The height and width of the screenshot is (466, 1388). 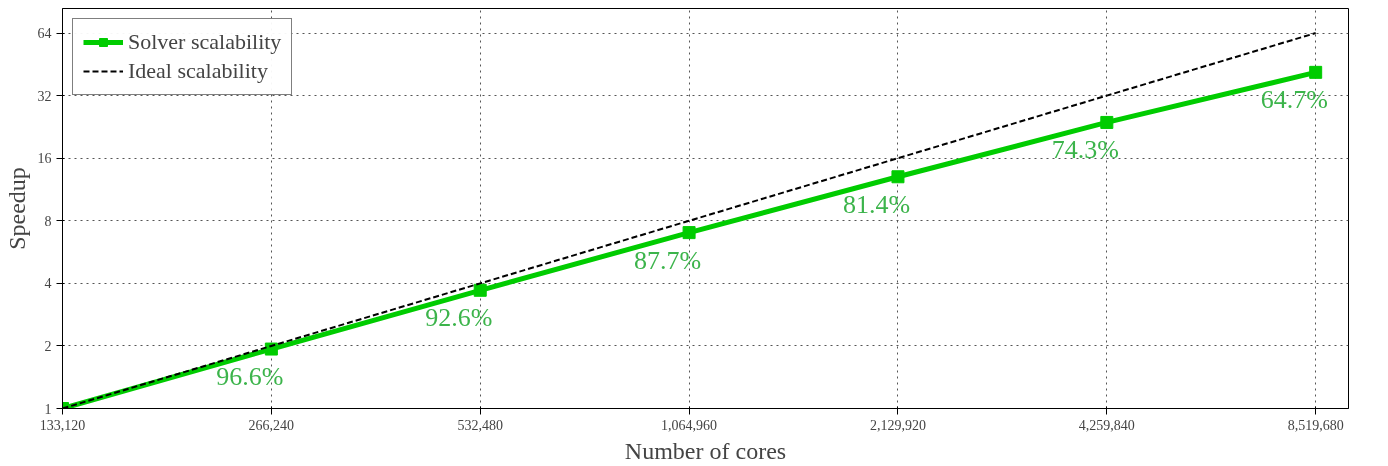 What do you see at coordinates (271, 425) in the screenshot?
I see `x-tick-label: 266,240` at bounding box center [271, 425].